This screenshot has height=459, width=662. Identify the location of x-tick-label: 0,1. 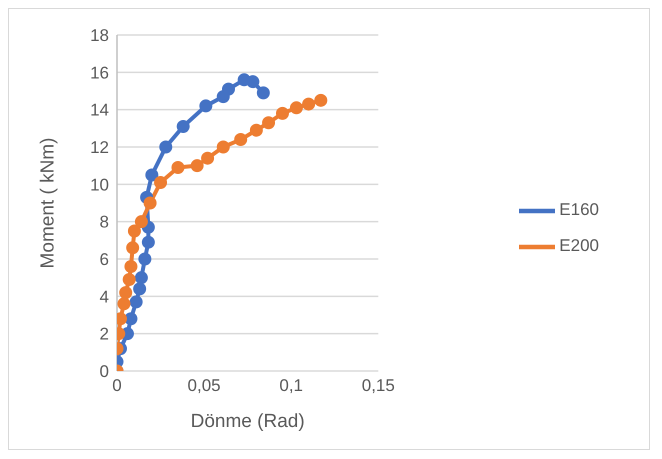
(291, 386).